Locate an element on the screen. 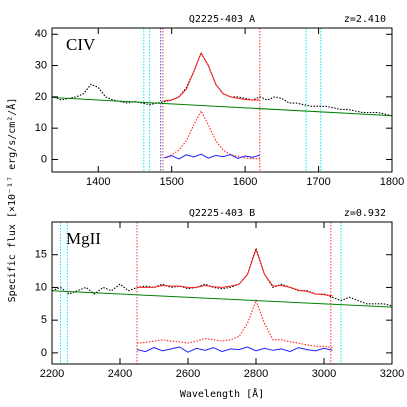 Image resolution: width=407 pixels, height=407 pixels. x-tick-label: 3200 is located at coordinates (392, 374).